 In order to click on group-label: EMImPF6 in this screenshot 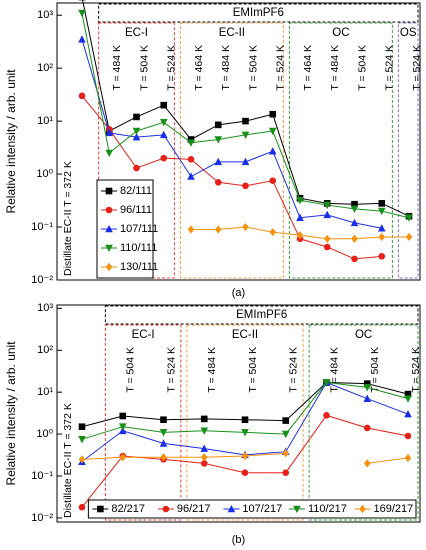, I will do `click(261, 315)`.